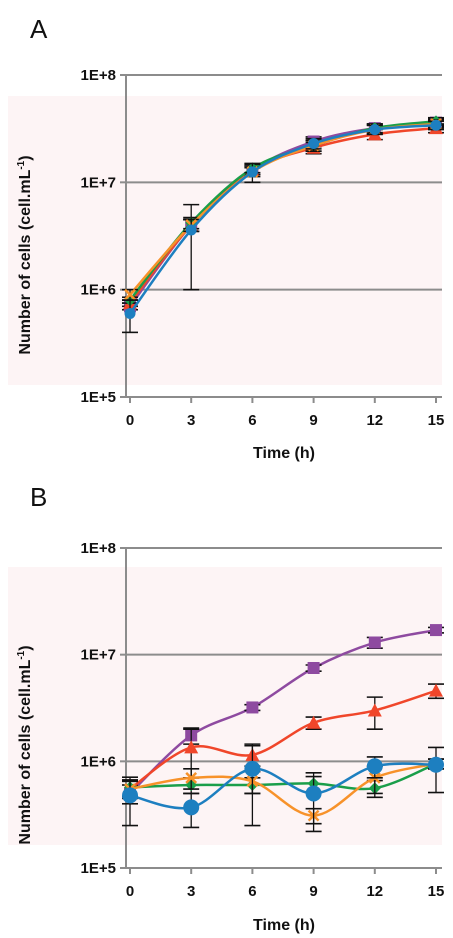 This screenshot has height=938, width=453. Describe the element at coordinates (283, 788) in the screenshot. I see `series-circle` at that location.